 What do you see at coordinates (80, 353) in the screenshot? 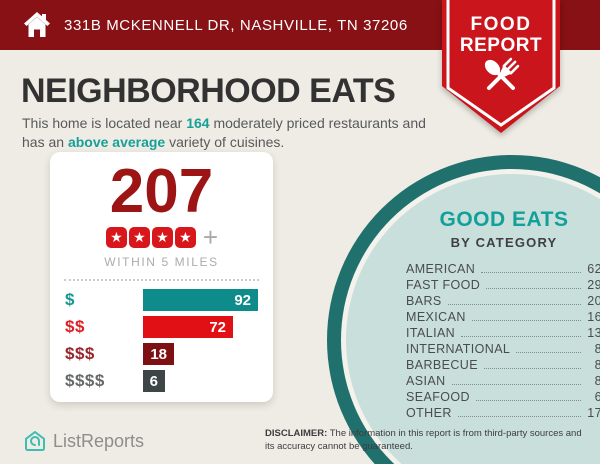
I see `price-label: $$$` at bounding box center [80, 353].